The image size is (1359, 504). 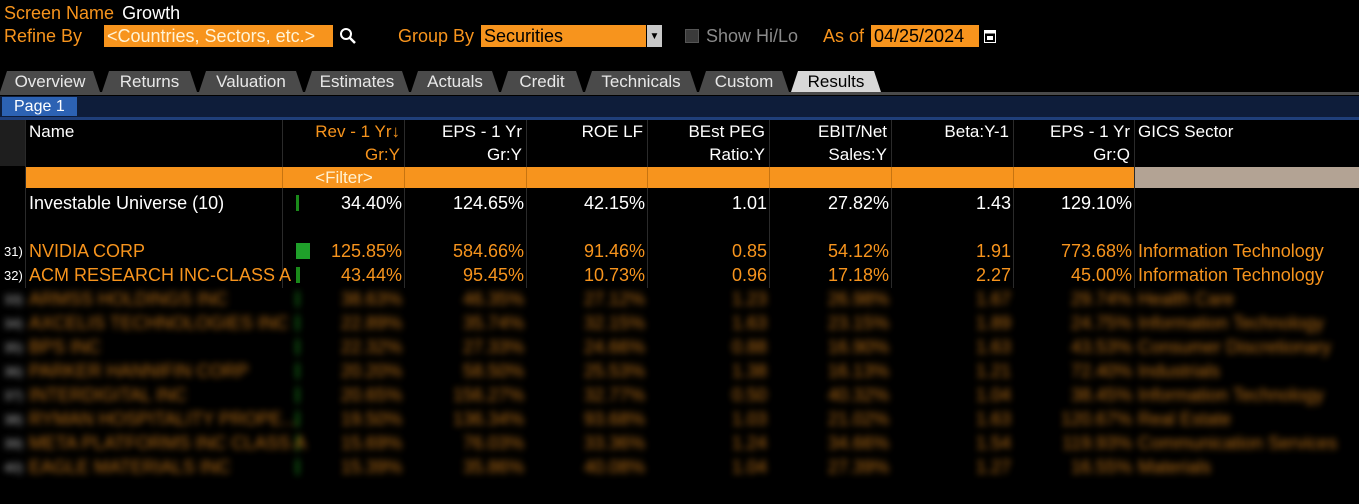 I want to click on beta-value: 1.67, so click(x=993, y=298).